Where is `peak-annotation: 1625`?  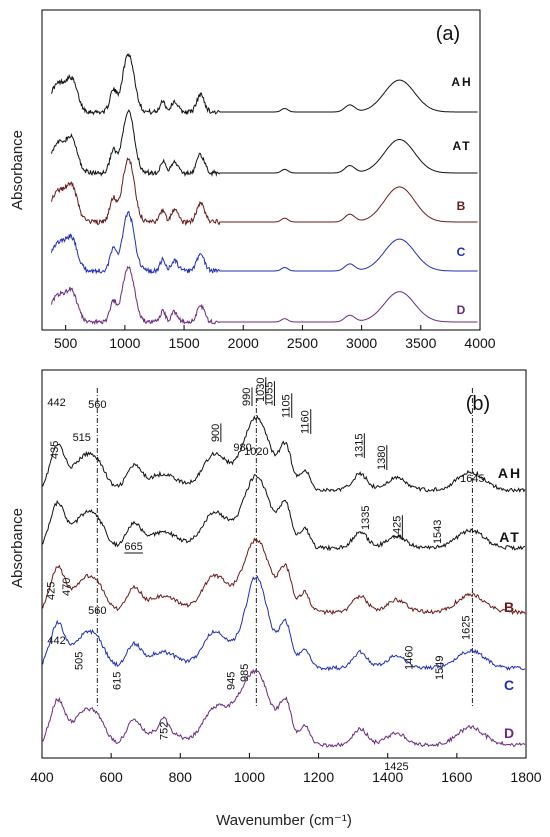 peak-annotation: 1625 is located at coordinates (467, 628).